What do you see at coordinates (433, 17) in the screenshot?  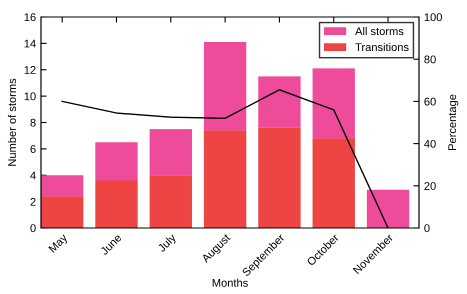 I see `y2-tick-label: 100` at bounding box center [433, 17].